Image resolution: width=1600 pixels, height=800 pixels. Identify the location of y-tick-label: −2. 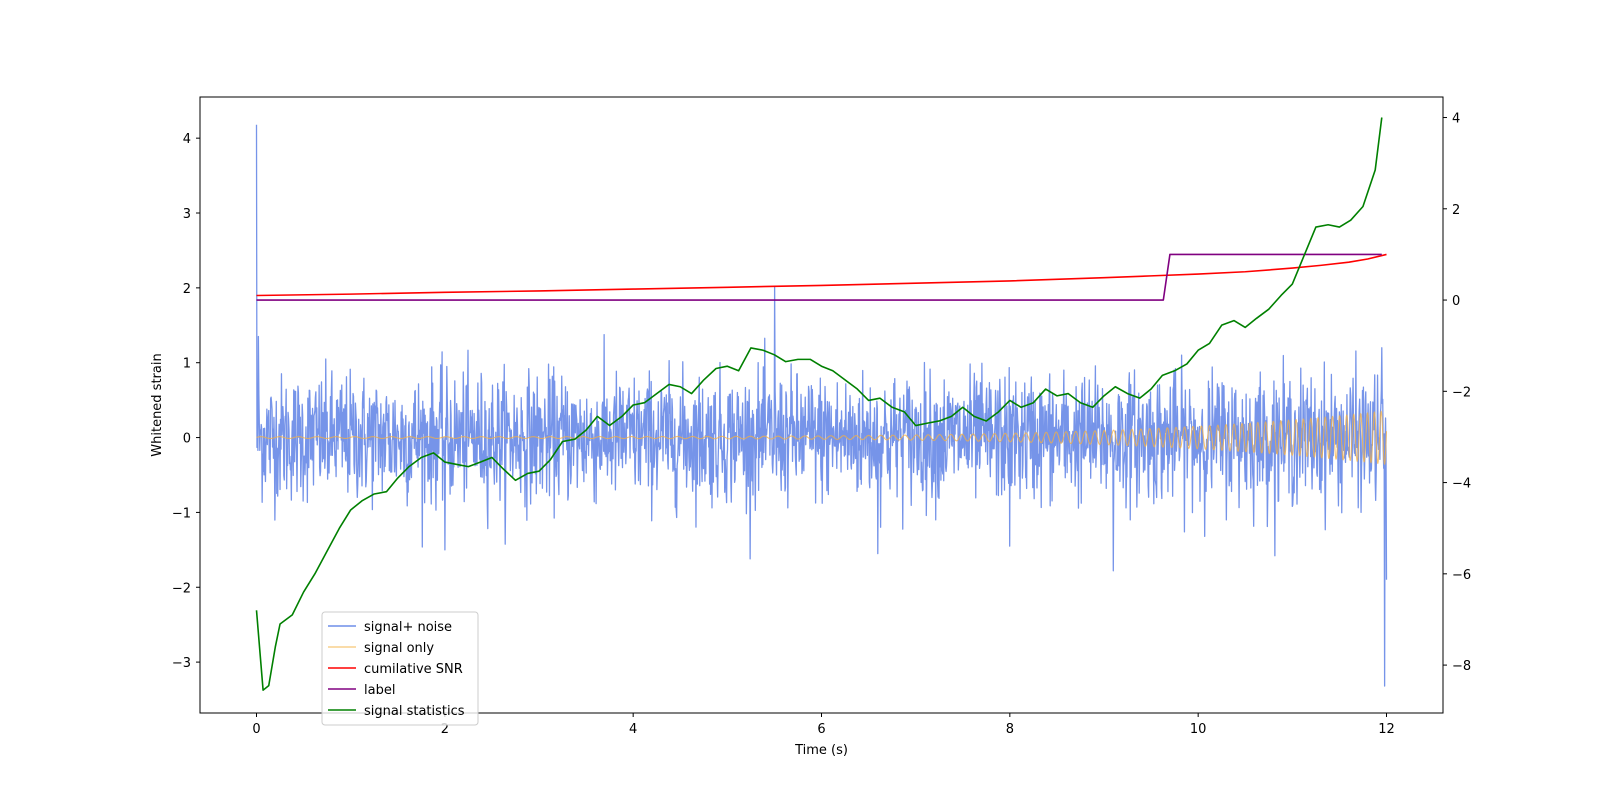
(181, 588).